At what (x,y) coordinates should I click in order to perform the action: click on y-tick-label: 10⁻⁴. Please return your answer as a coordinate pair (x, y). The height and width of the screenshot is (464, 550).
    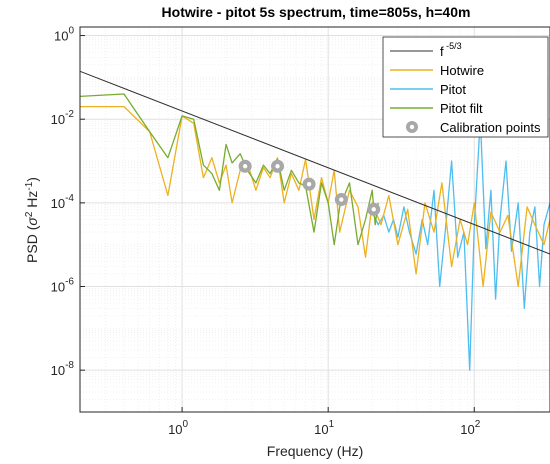
    Looking at the image, I should click on (63, 202).